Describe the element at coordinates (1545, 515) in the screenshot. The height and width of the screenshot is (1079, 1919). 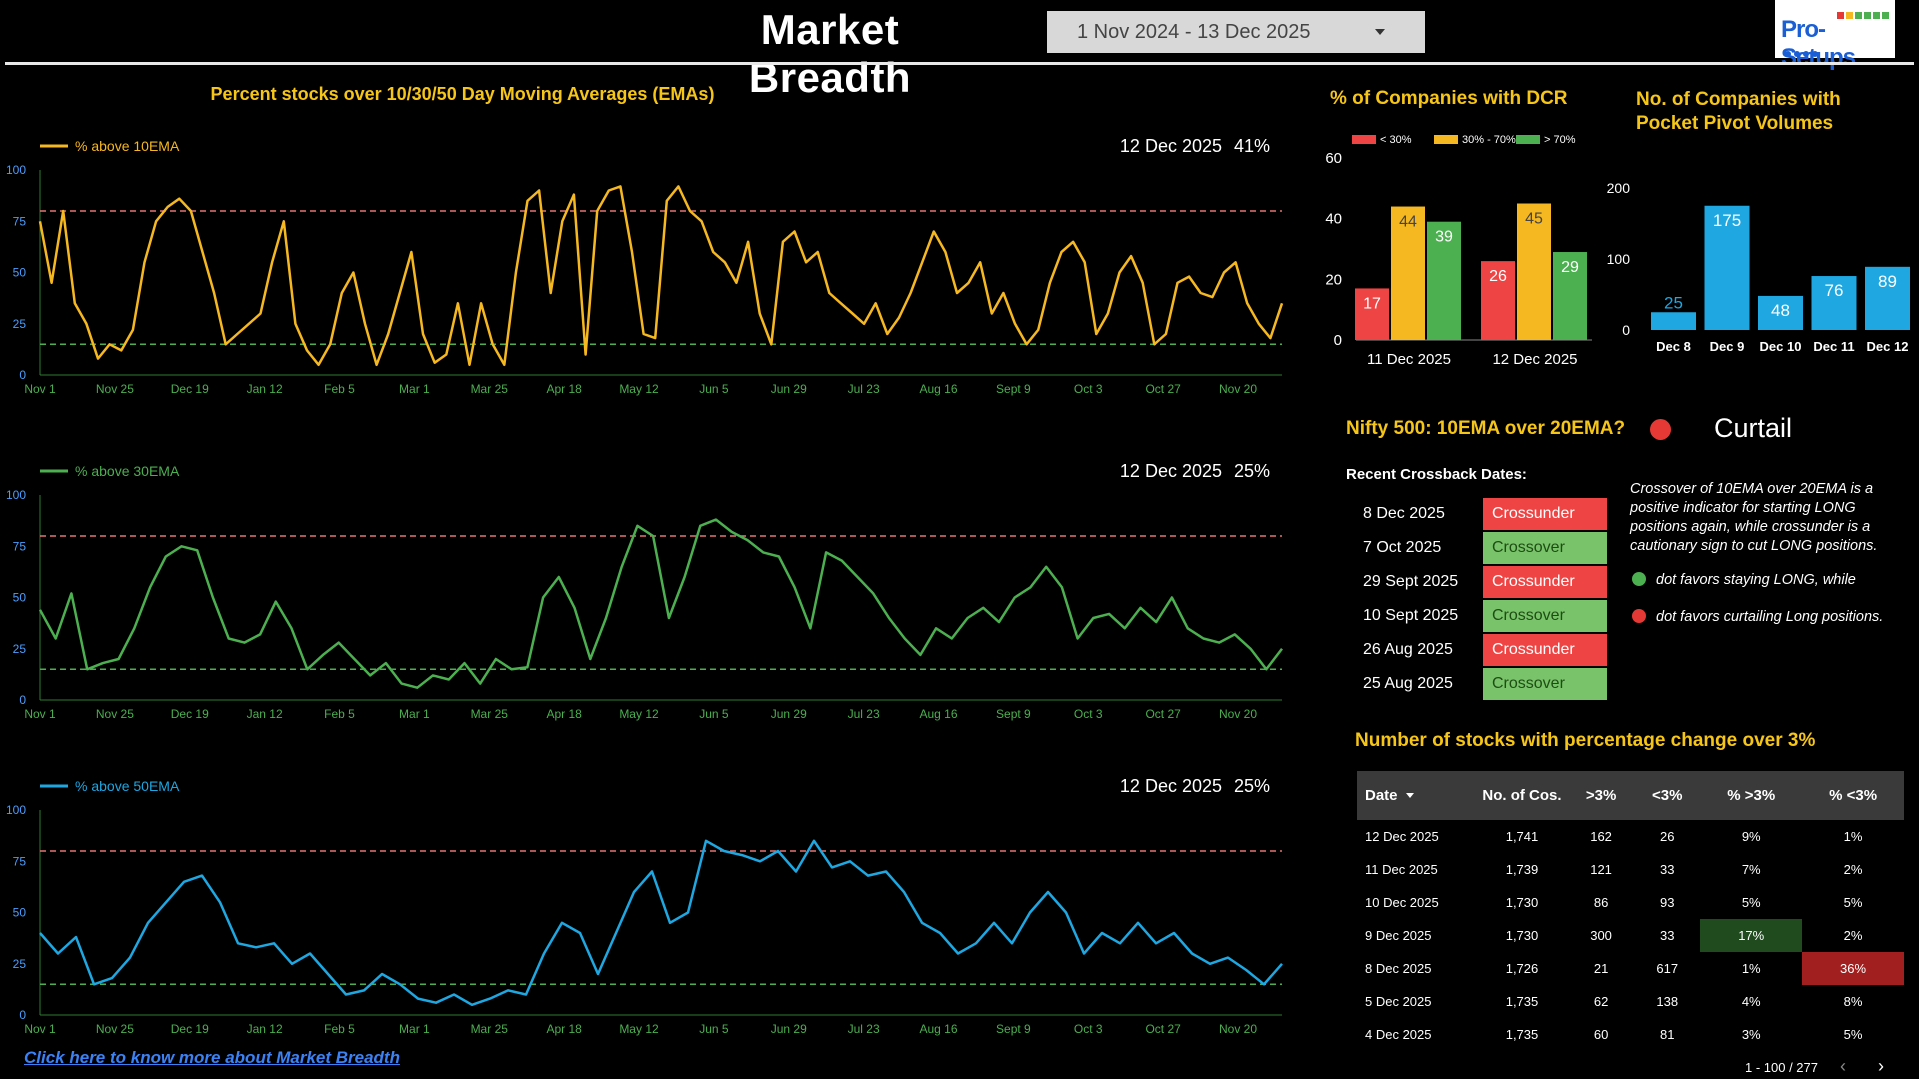
I see `crossback-type: Crossunder` at that location.